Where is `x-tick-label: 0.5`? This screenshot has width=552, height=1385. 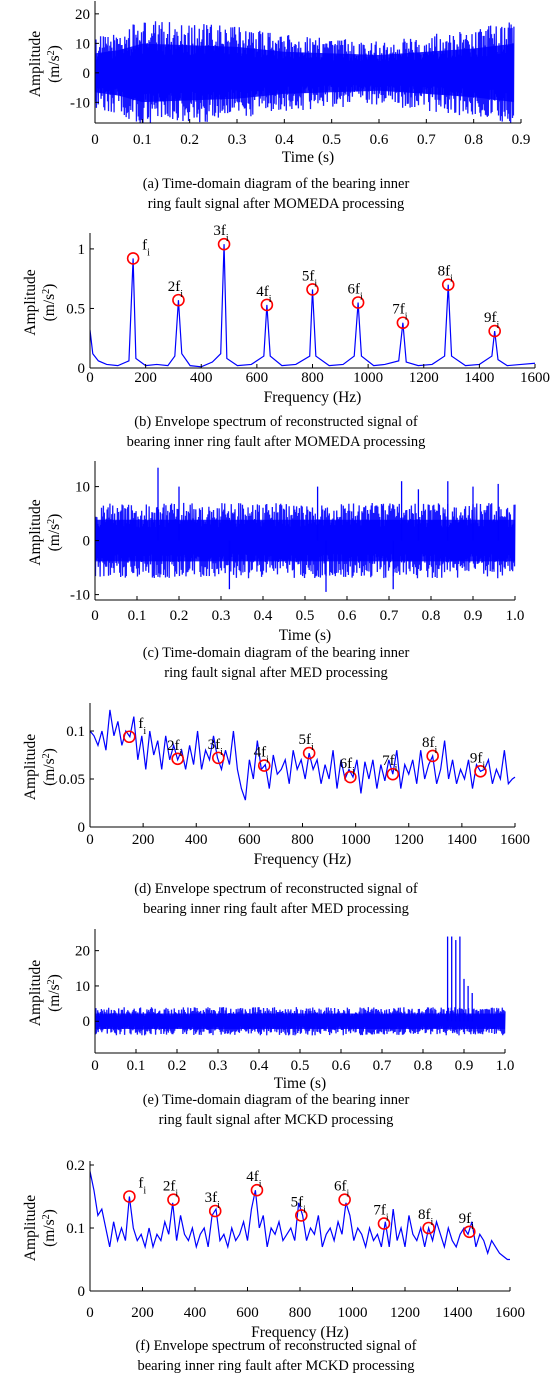 x-tick-label: 0.5 is located at coordinates (300, 1066).